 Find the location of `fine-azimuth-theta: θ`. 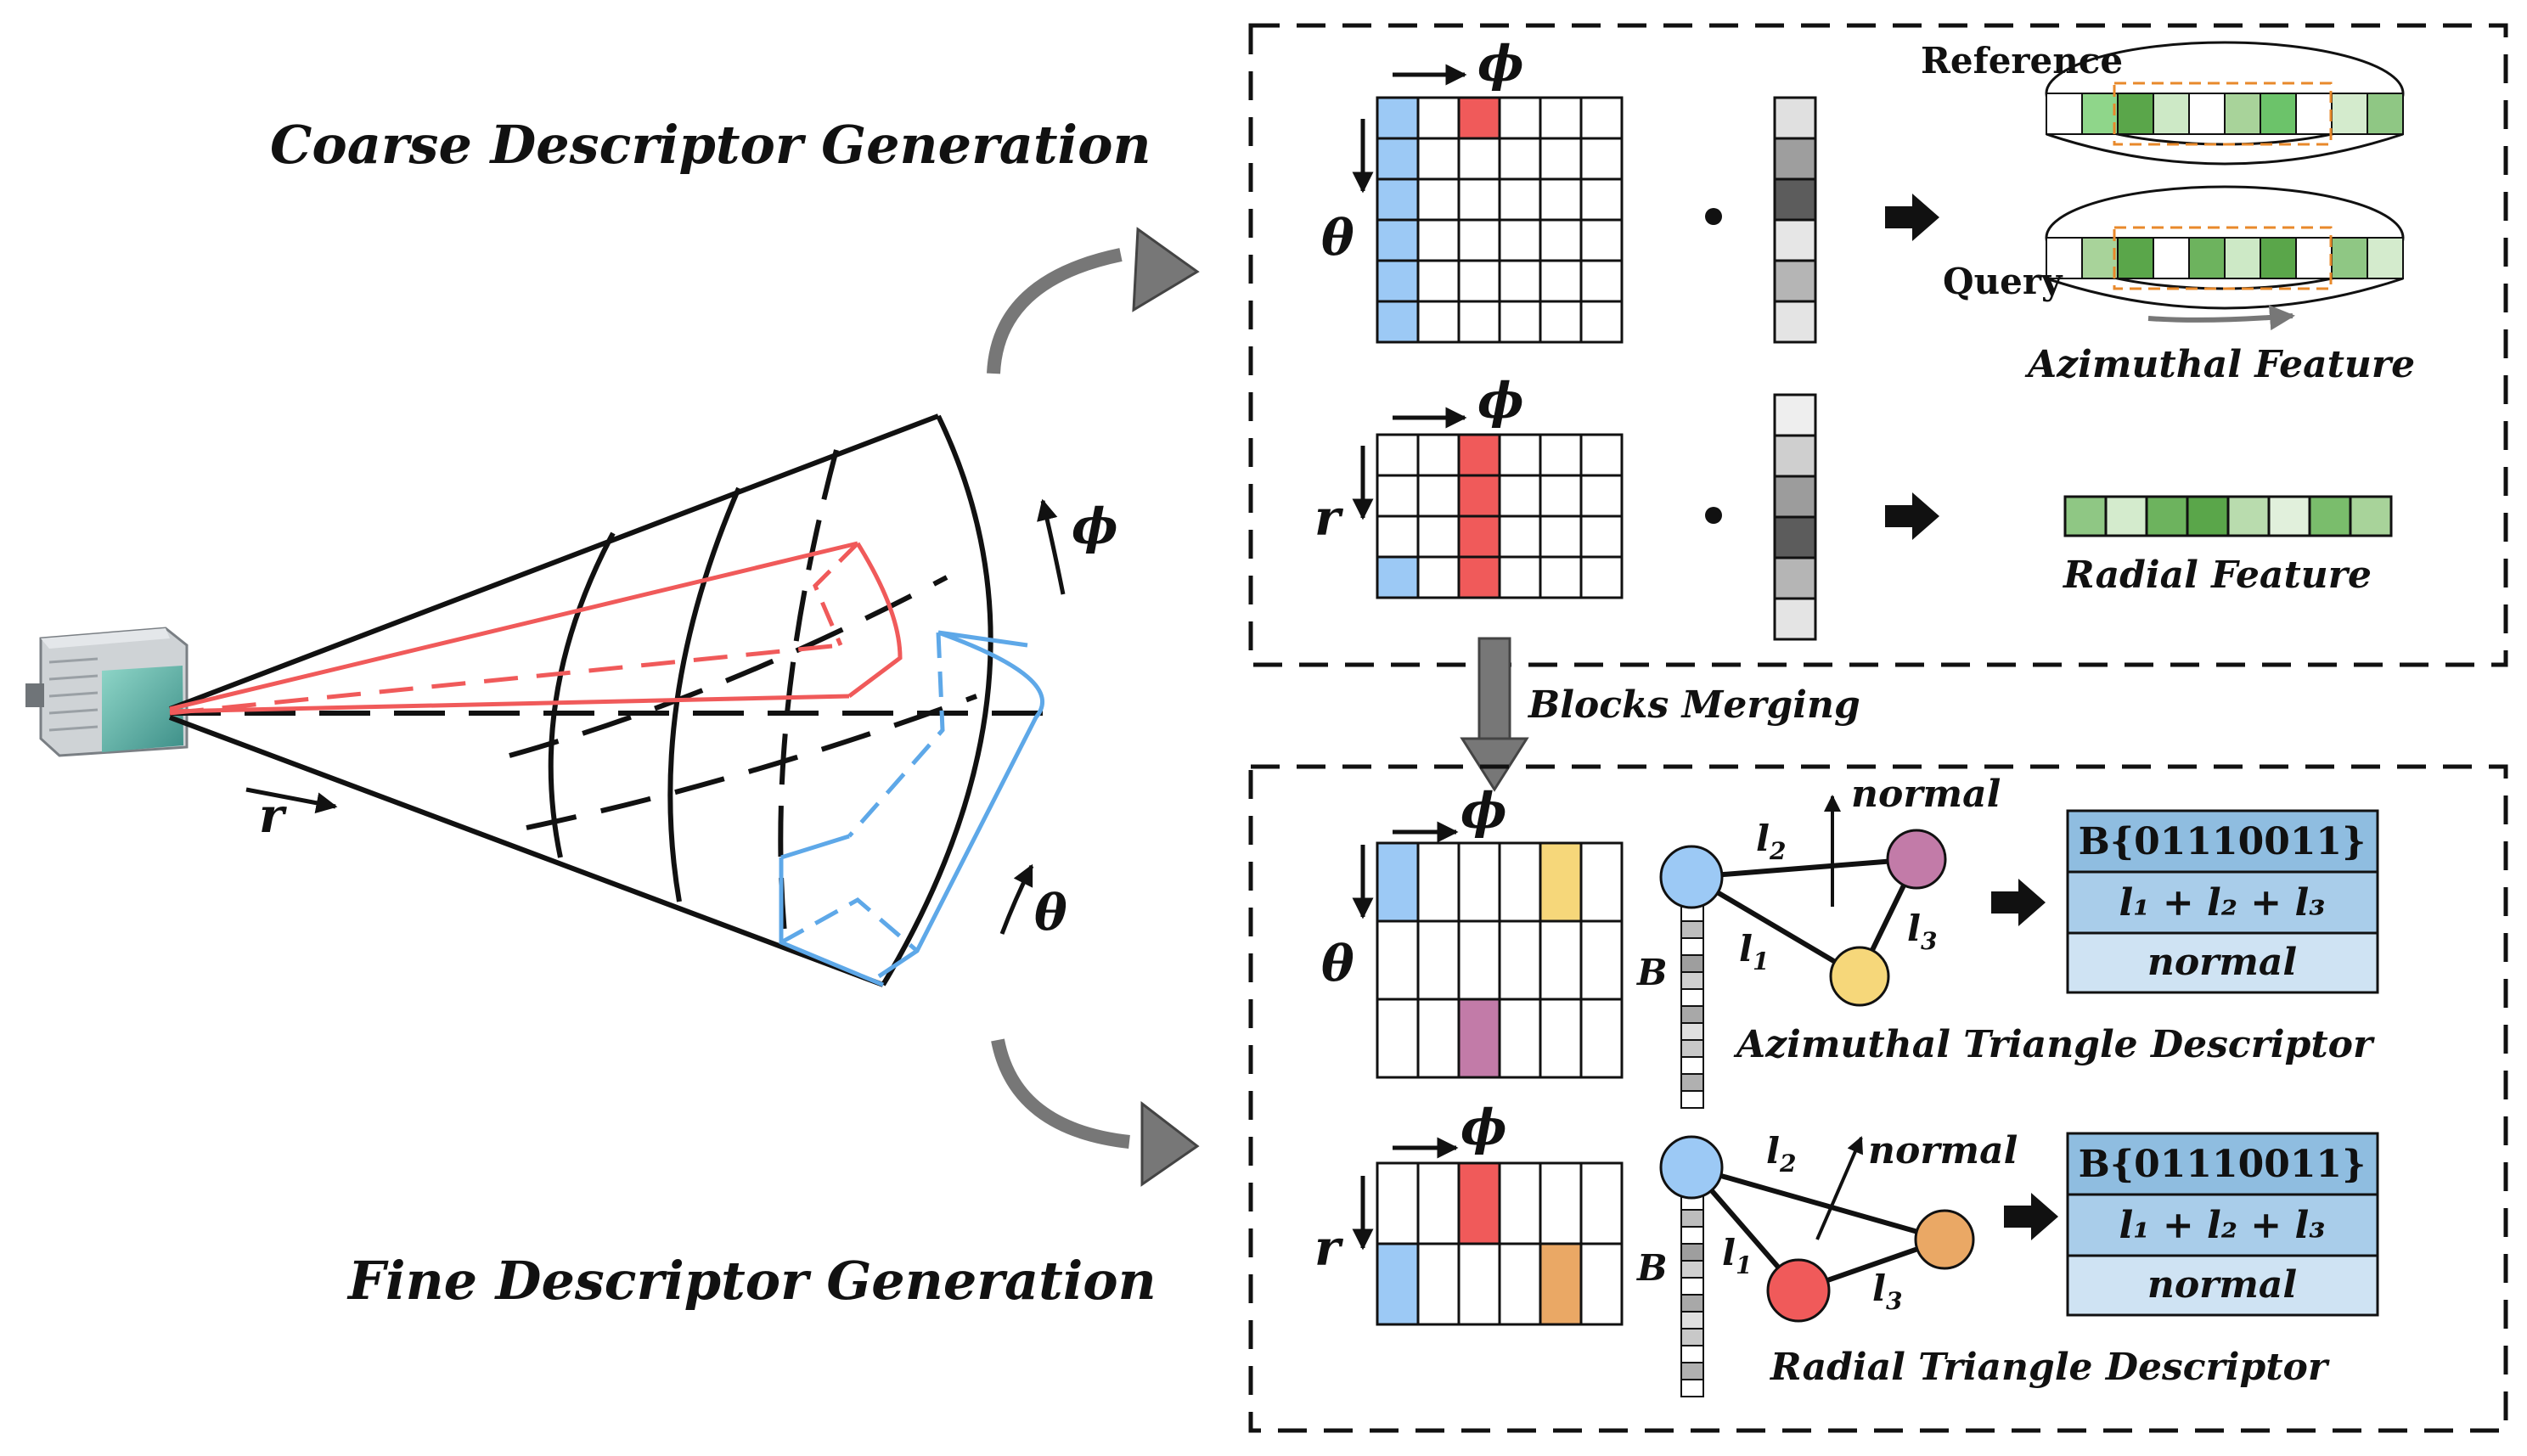

fine-azimuth-theta: θ is located at coordinates (1337, 963).